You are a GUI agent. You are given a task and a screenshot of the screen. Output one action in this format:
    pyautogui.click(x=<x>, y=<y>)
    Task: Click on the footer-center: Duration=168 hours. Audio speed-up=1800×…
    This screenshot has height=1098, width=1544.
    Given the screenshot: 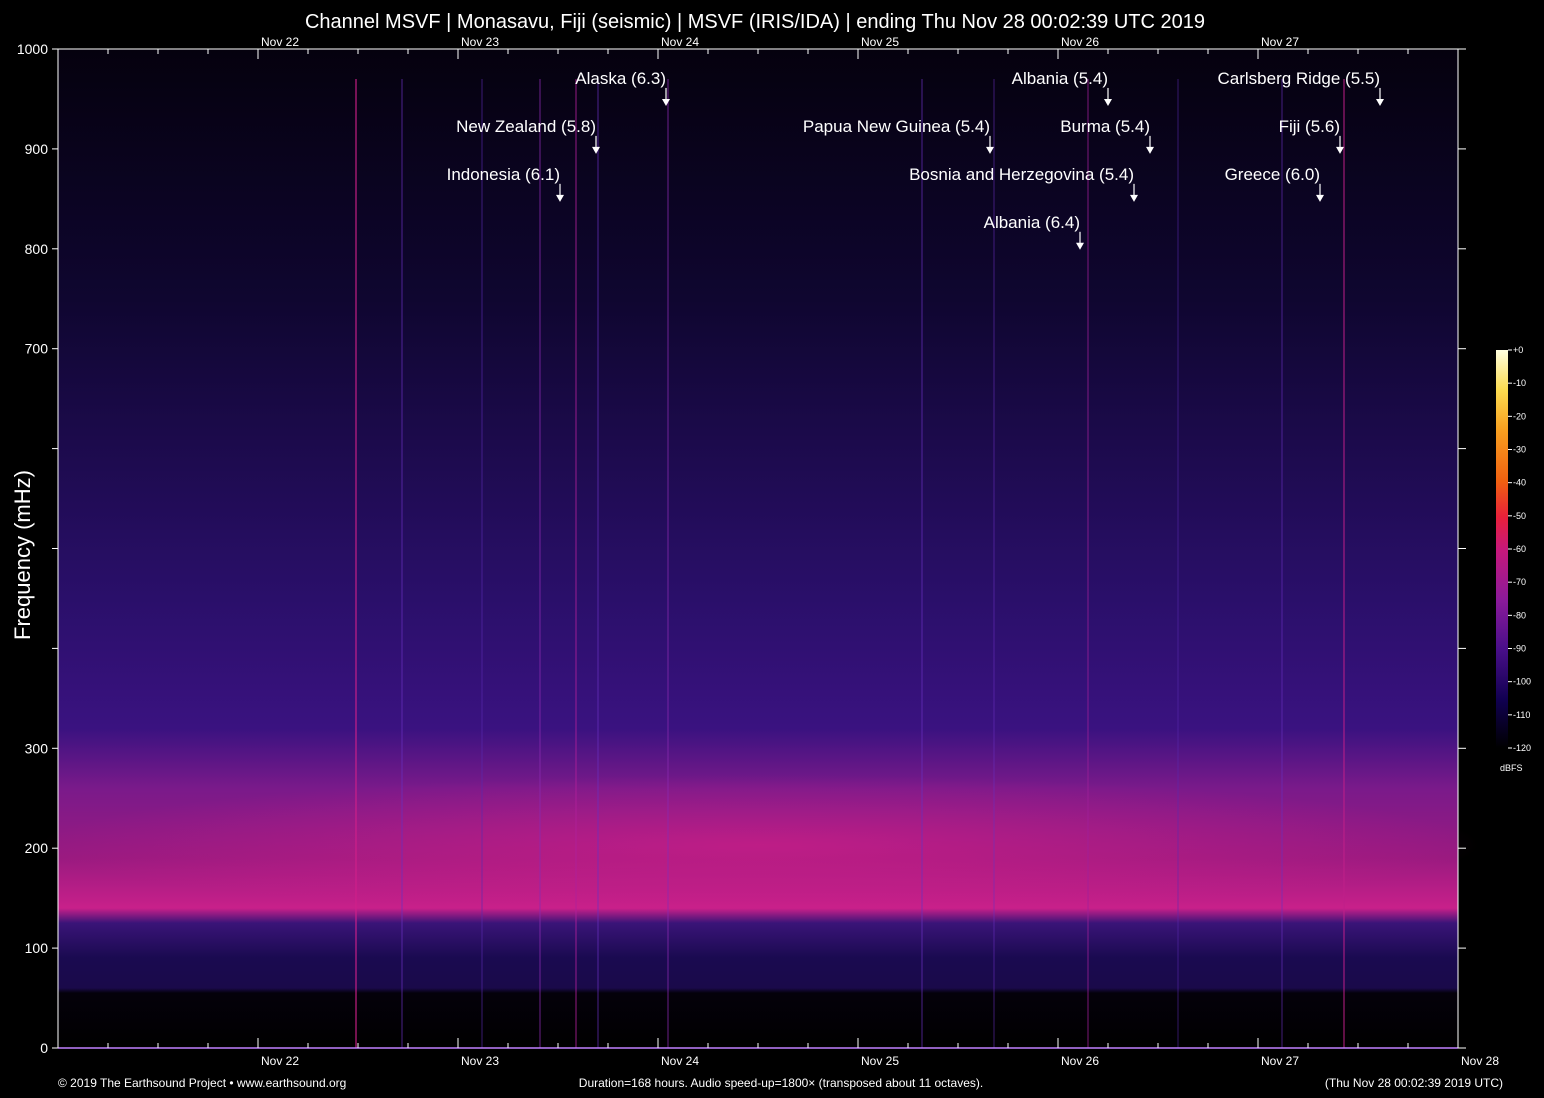 What is the action you would take?
    pyautogui.click(x=781, y=1083)
    